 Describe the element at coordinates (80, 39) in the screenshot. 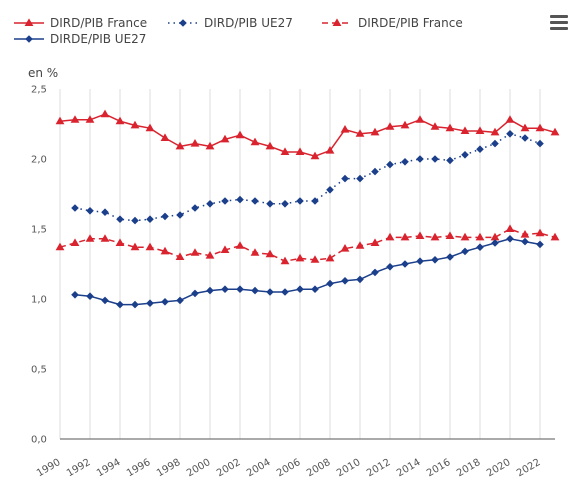

I see `legend-item: DIRDE/PIB UE27` at that location.